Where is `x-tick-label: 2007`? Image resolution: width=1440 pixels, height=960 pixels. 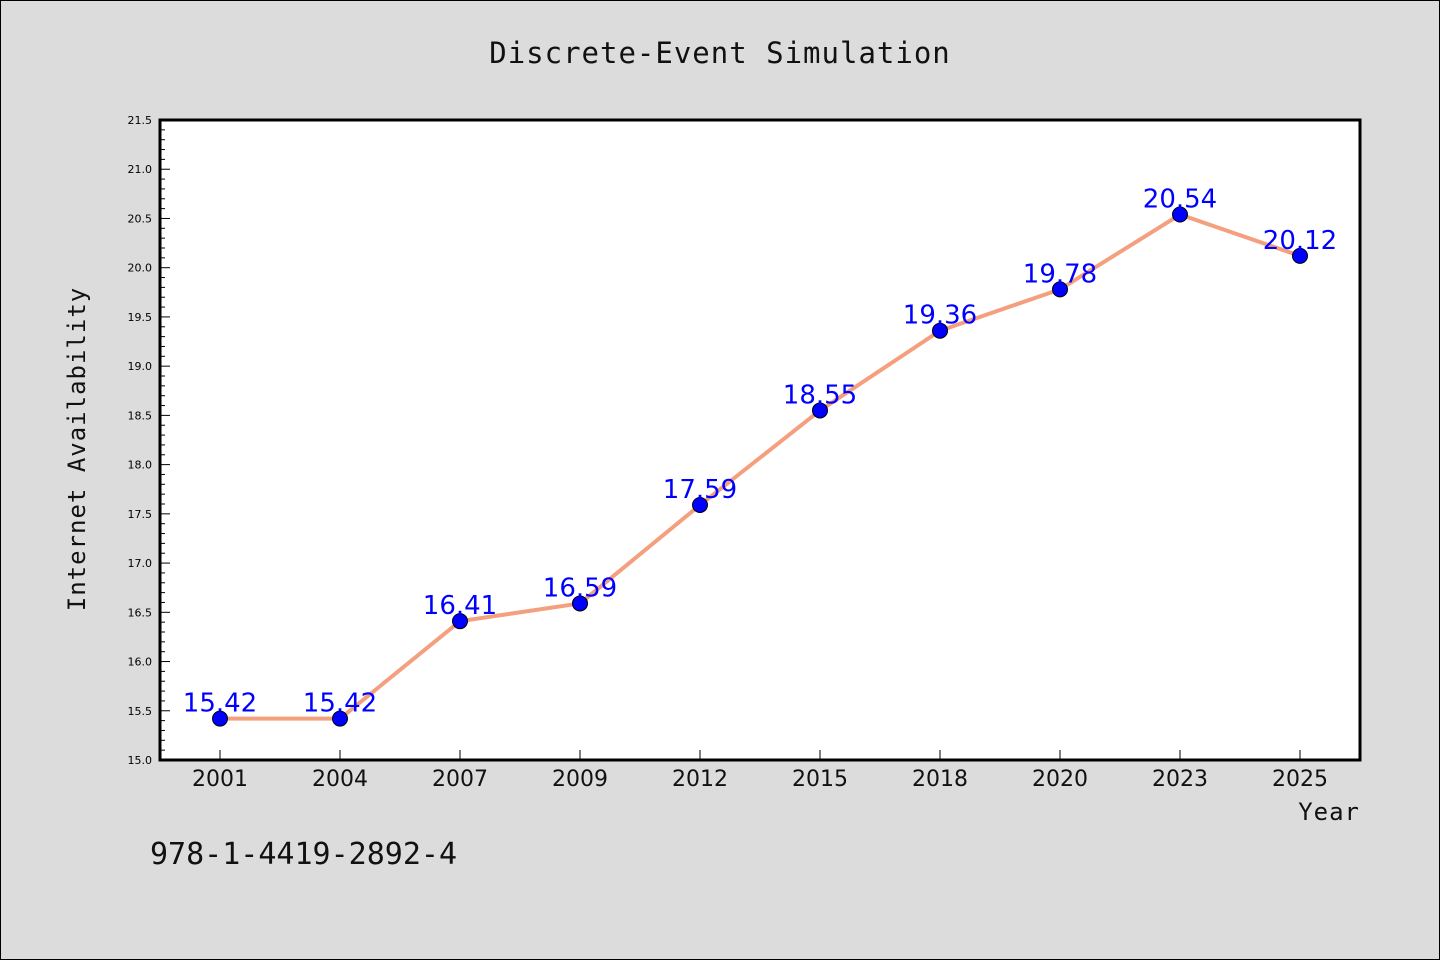
x-tick-label: 2007 is located at coordinates (460, 779).